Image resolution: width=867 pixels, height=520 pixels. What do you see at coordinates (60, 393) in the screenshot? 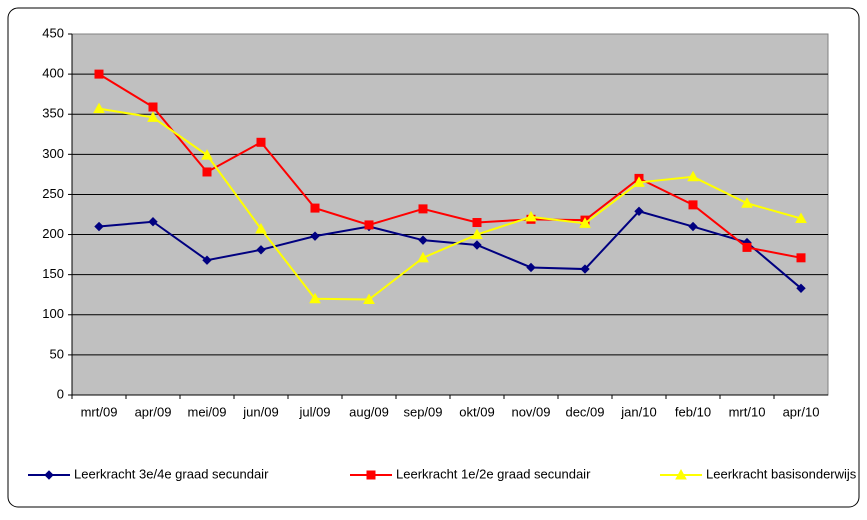
I see `y-tick-label: 0` at bounding box center [60, 393].